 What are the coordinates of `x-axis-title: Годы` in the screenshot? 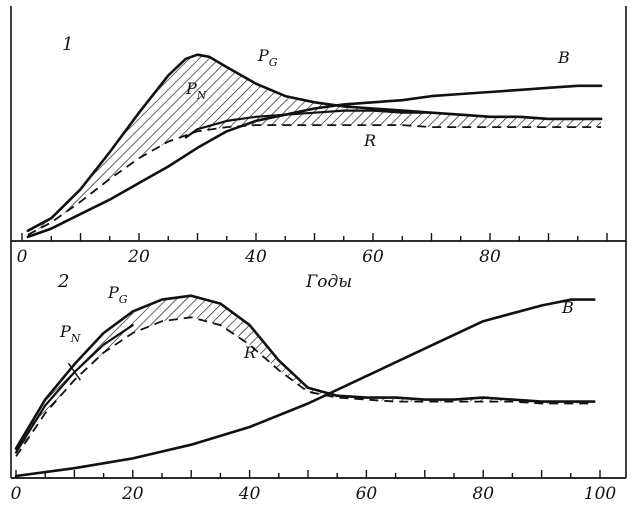 It's located at (328, 282).